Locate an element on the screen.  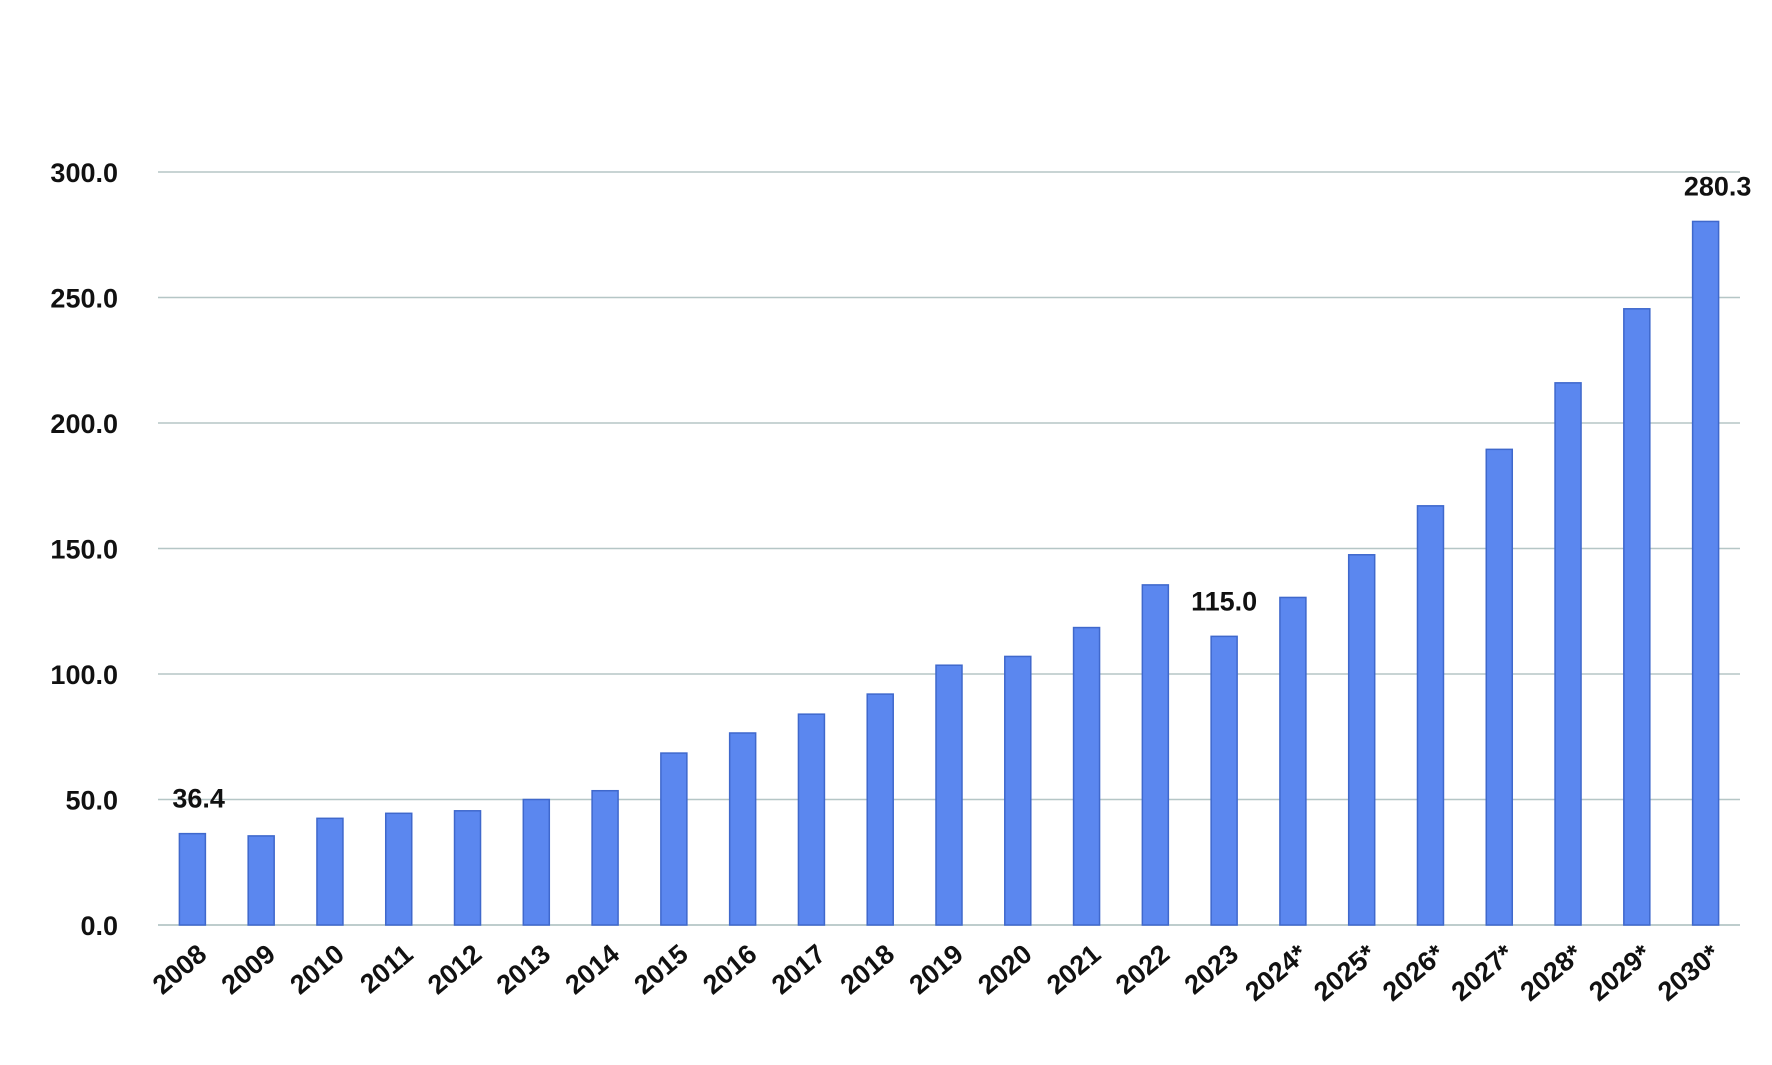
x-tick-label: 2009 is located at coordinates (248, 970).